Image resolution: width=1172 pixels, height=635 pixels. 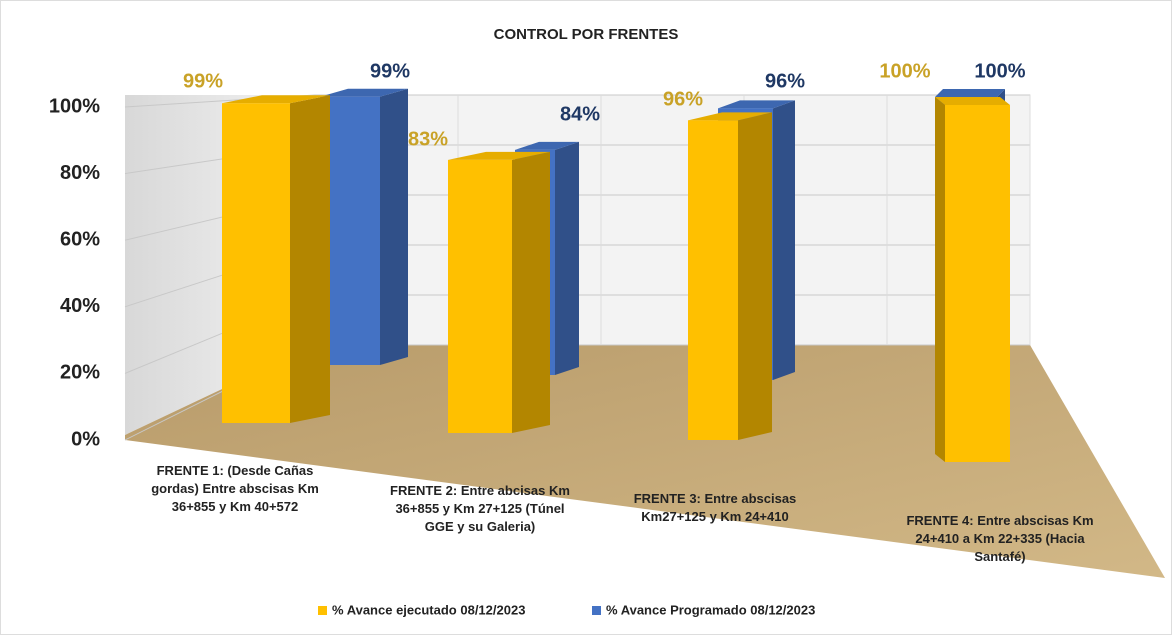 I want to click on grid-line, so click(x=577, y=101).